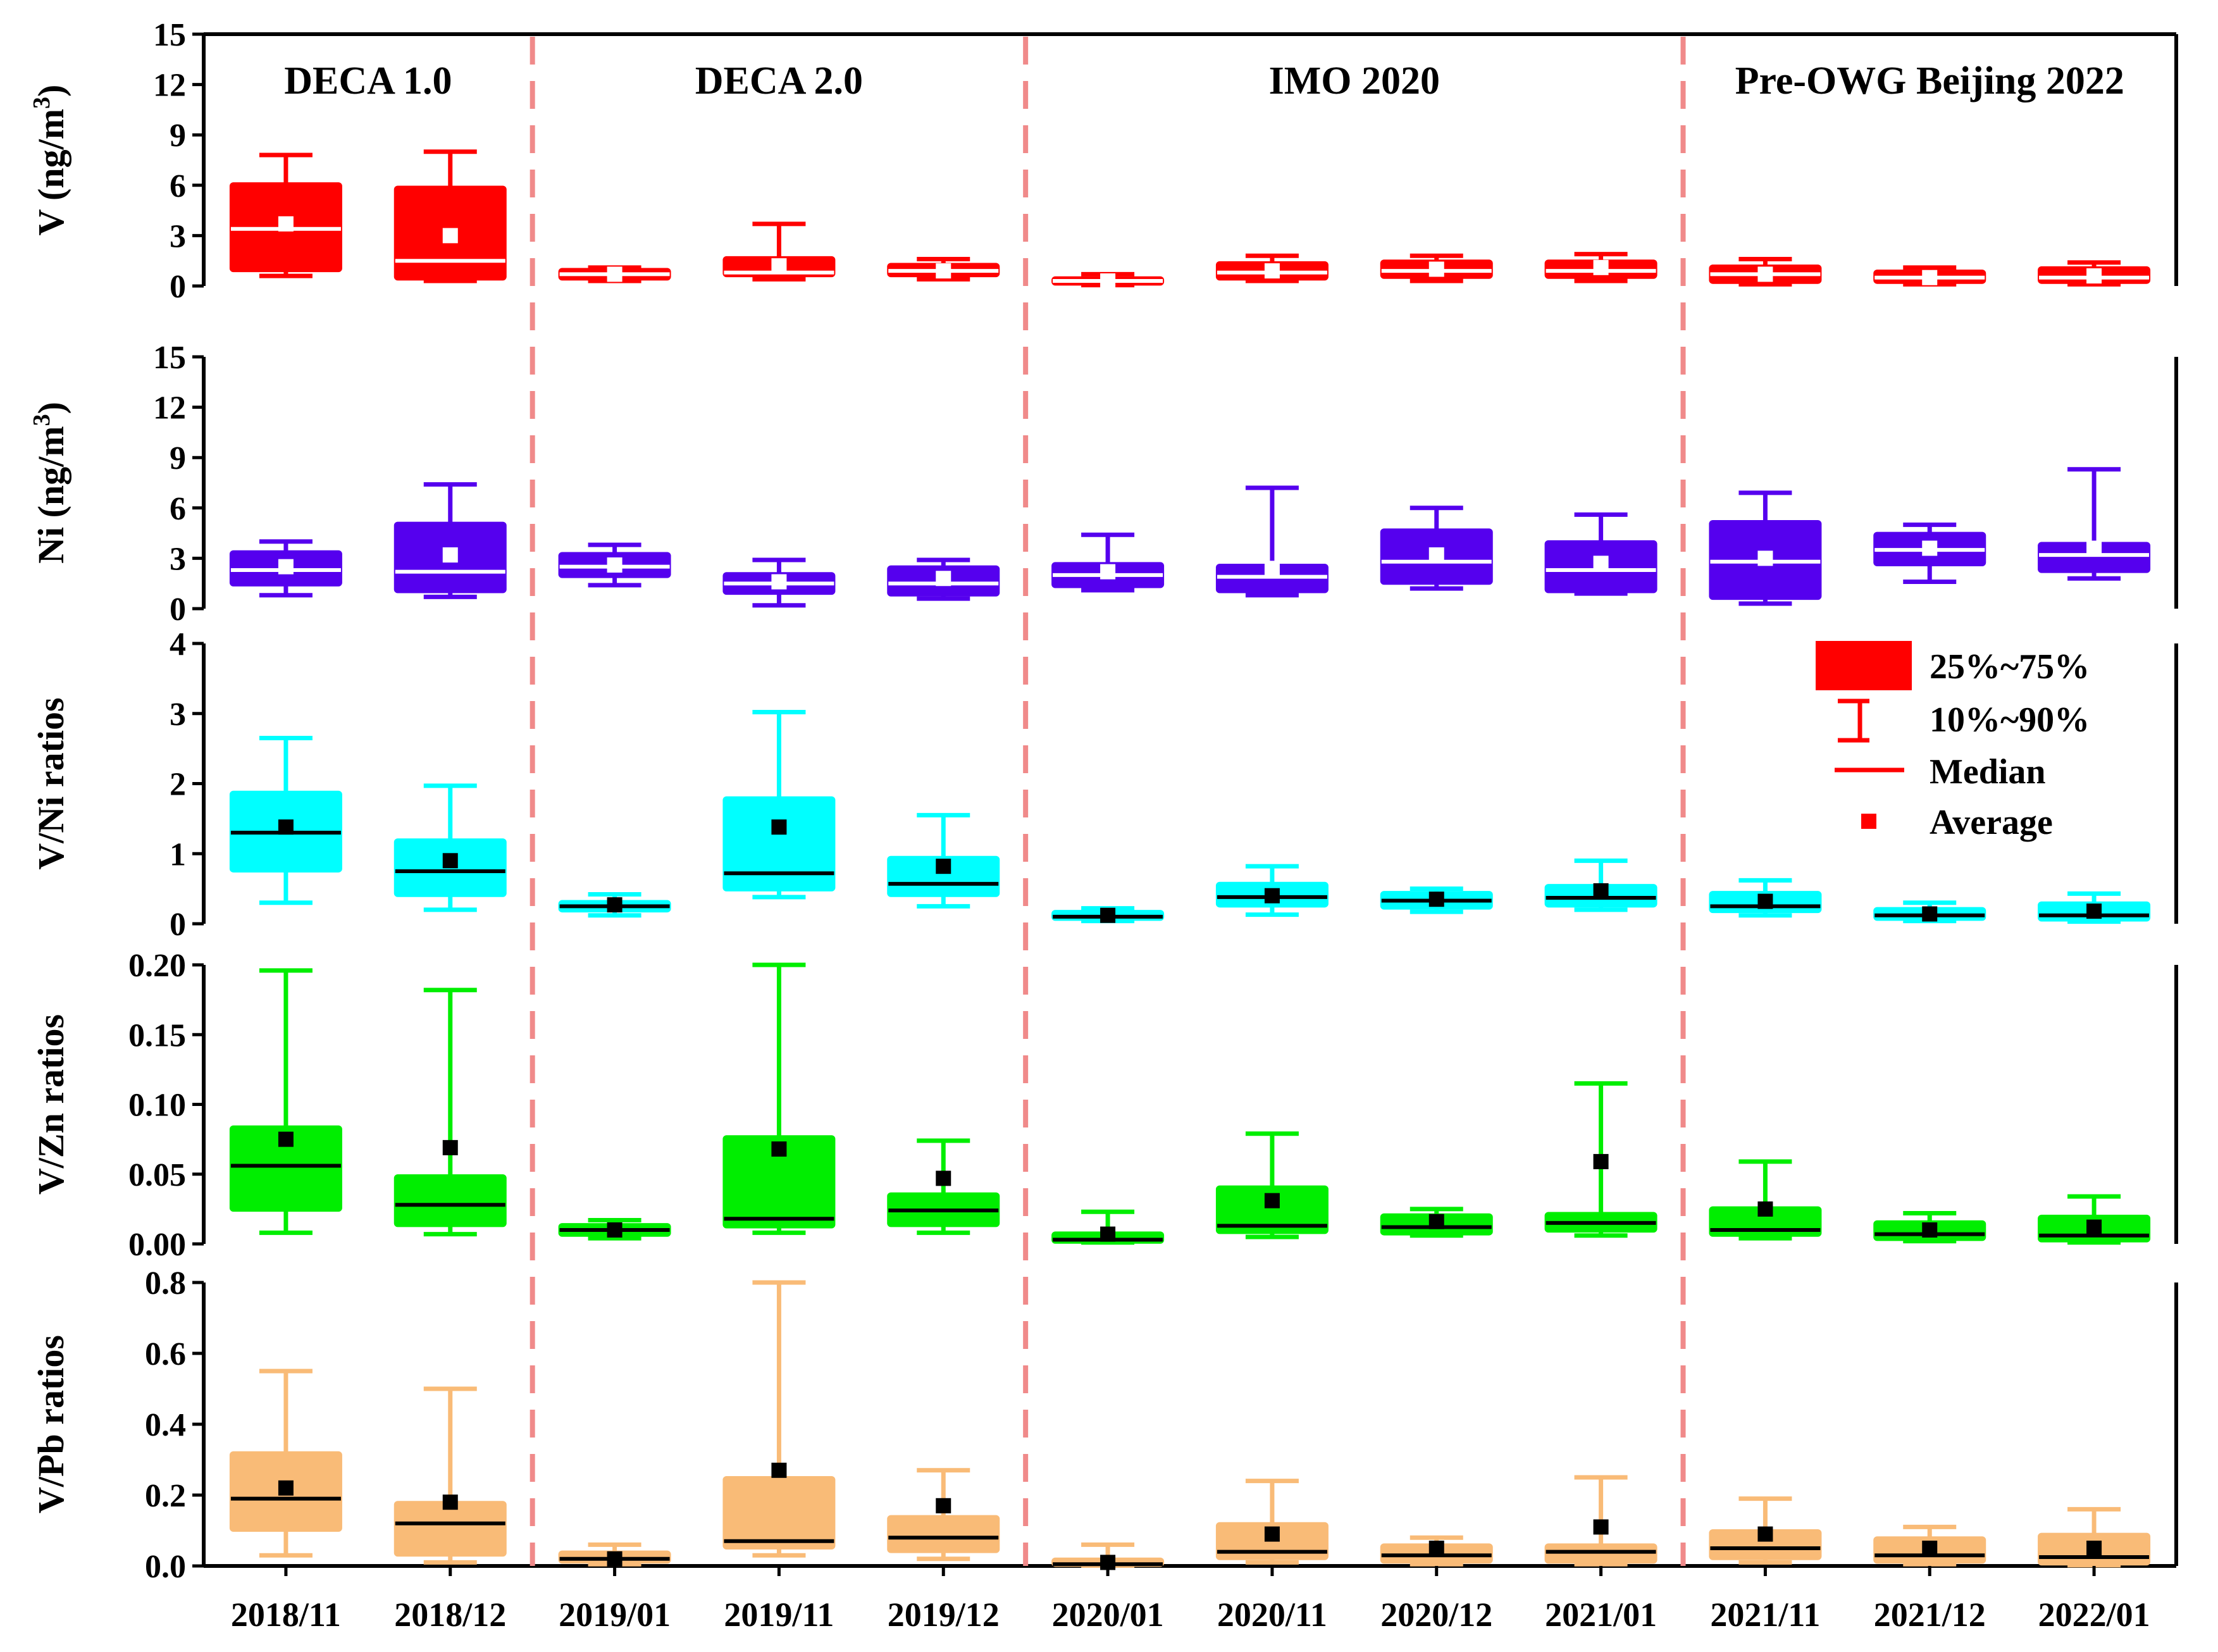 This screenshot has height=1652, width=2218. I want to click on y-axis-title: V (ng/m3), so click(50, 160).